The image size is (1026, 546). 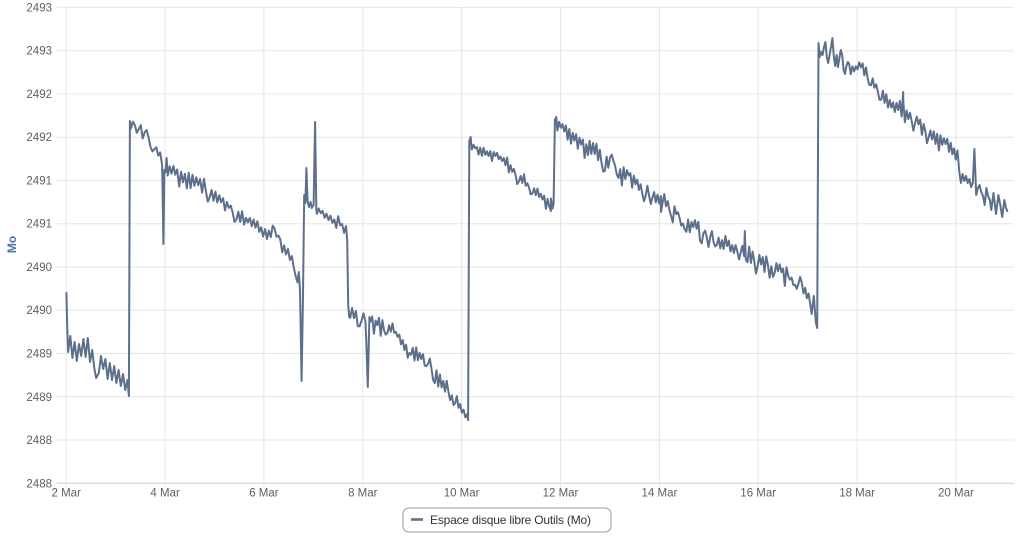 I want to click on svg-text:Espace disque libre Outils (Mo: Espace disque libre Outils (Mo), so click(x=510, y=520).